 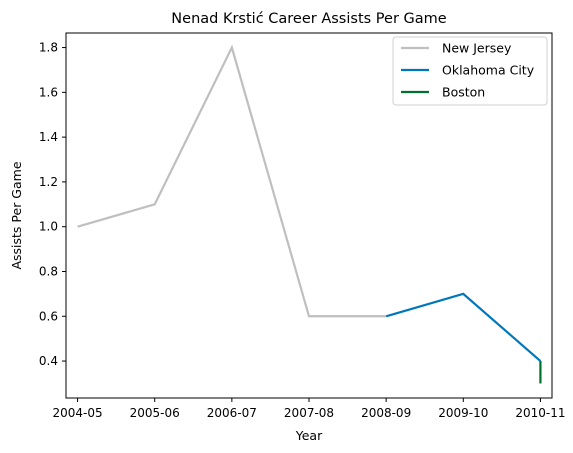 I want to click on chart-title: Nenad Krstić Career Assists Per Game, so click(x=308, y=19).